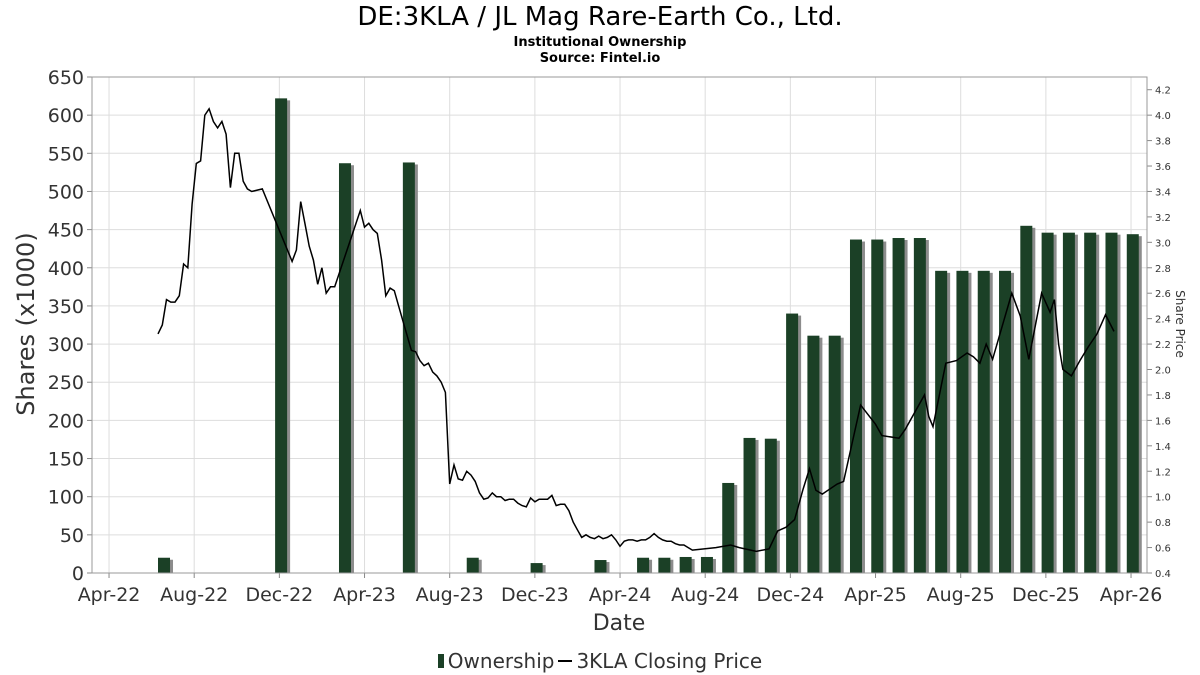 The image size is (1200, 675). What do you see at coordinates (109, 595) in the screenshot?
I see `x-tick-label: Apr-22` at bounding box center [109, 595].